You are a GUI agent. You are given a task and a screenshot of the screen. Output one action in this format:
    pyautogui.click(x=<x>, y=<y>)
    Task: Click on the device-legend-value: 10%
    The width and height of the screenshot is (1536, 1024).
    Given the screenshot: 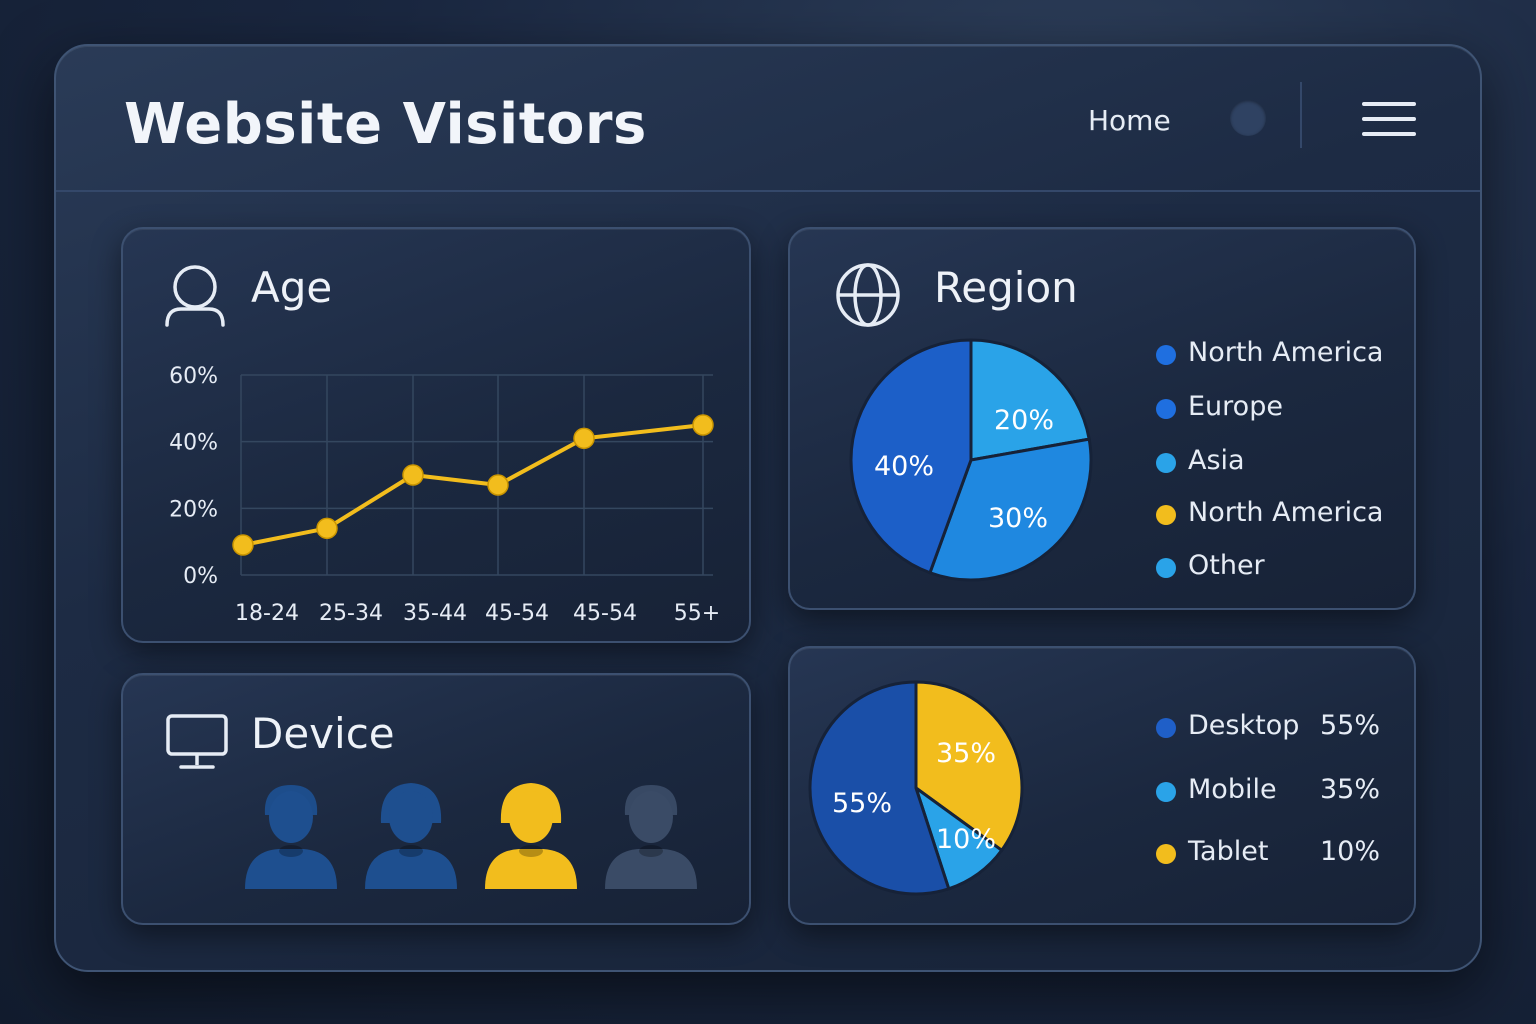 What is the action you would take?
    pyautogui.click(x=1349, y=851)
    